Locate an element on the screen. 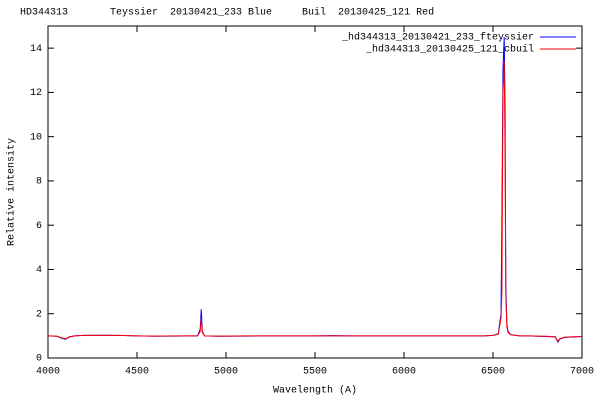 The width and height of the screenshot is (600, 400). x-axis-label: Wavelength (A) is located at coordinates (315, 391).